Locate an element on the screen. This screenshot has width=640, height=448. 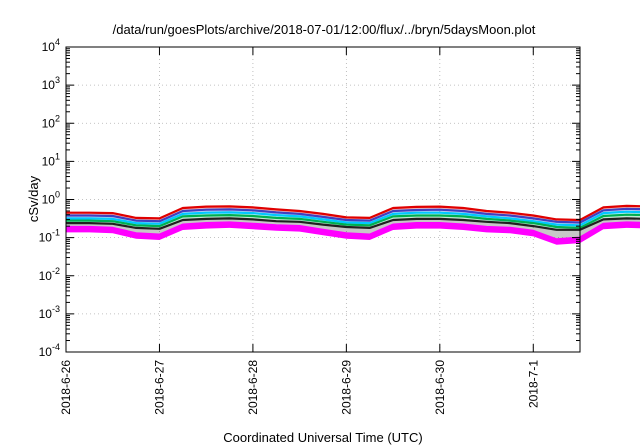
x-tick-label: 2018-6-28 is located at coordinates (253, 387).